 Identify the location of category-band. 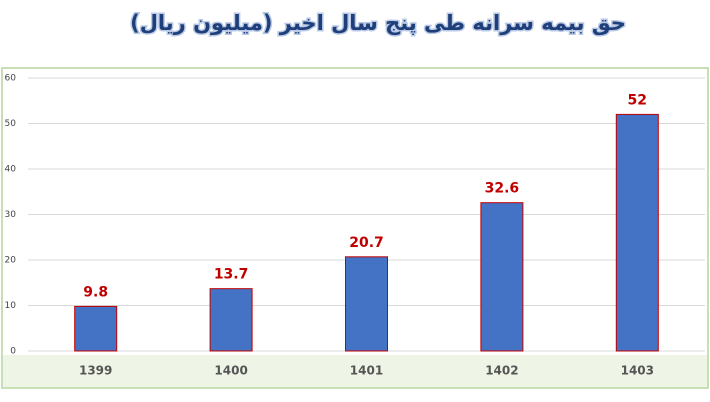
(355, 371).